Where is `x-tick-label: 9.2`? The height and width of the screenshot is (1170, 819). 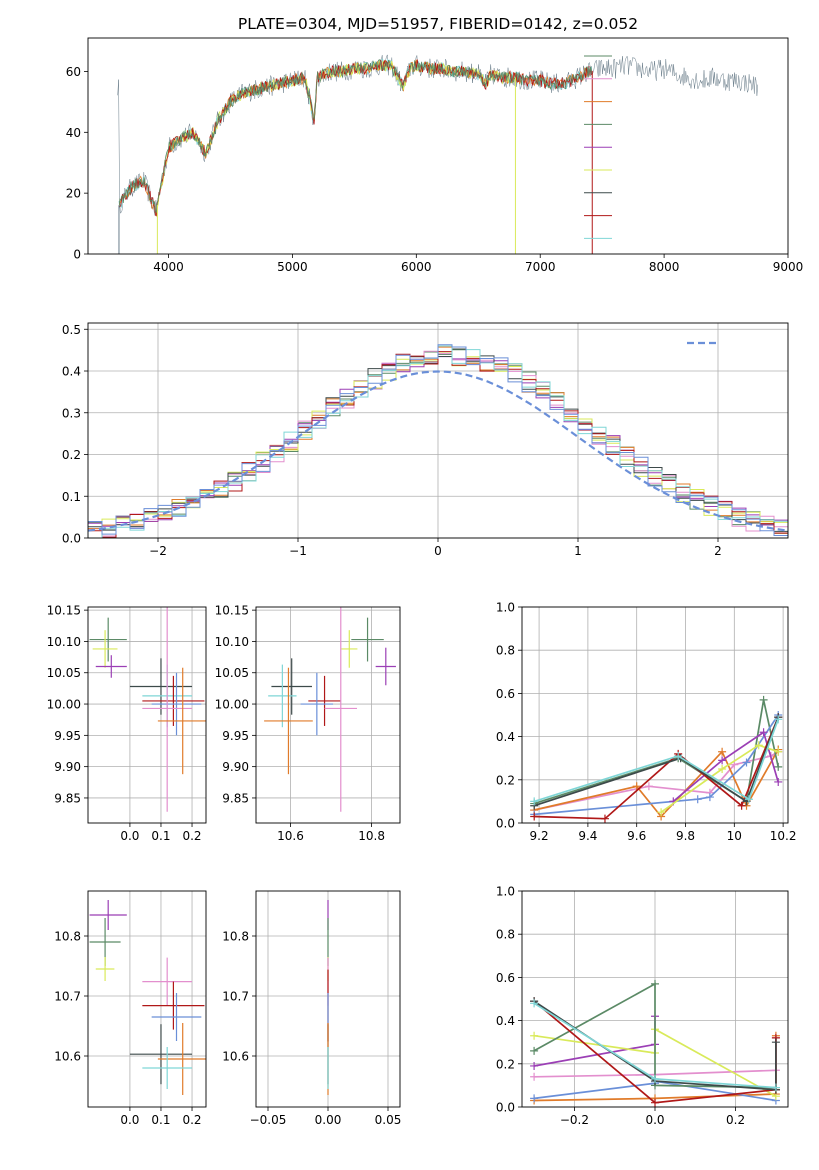 x-tick-label: 9.2 is located at coordinates (539, 836).